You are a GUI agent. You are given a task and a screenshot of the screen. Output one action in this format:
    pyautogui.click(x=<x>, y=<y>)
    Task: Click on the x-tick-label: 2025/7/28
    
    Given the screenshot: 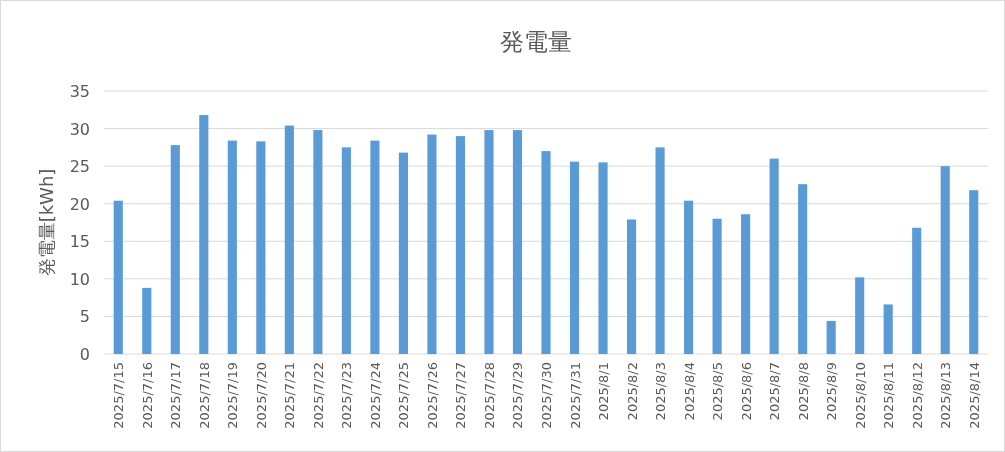 What is the action you would take?
    pyautogui.click(x=489, y=395)
    